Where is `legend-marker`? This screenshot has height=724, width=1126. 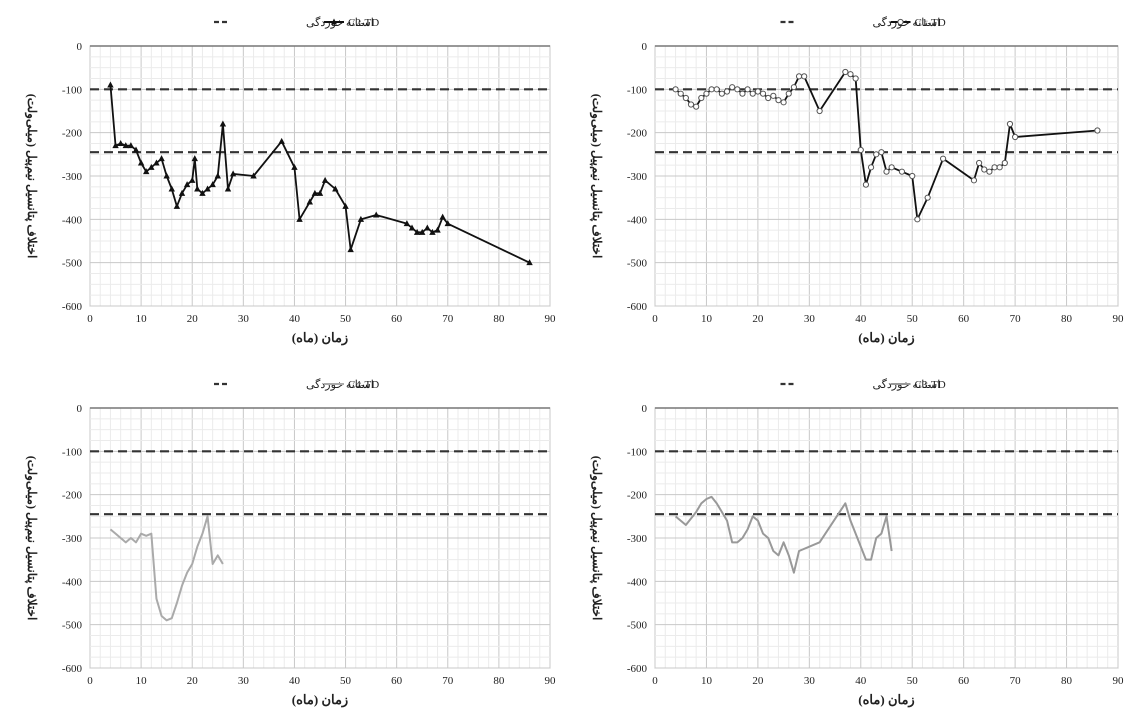
legend-marker is located at coordinates (334, 21).